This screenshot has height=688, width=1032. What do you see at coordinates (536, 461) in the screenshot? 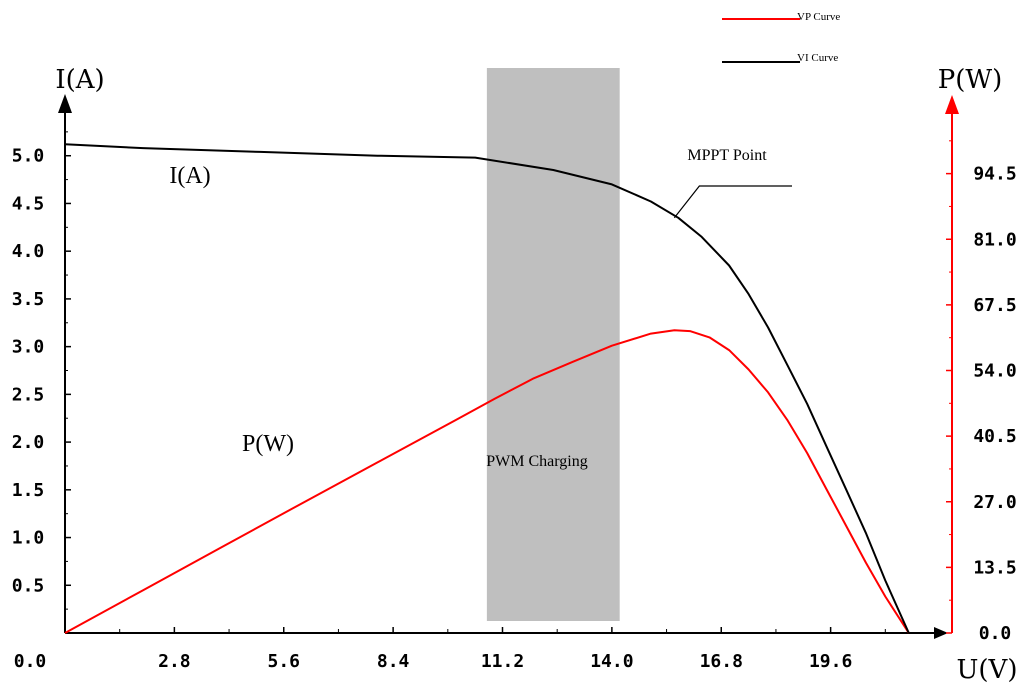
I see `pwm-charging-label: PWM Charging` at bounding box center [536, 461].